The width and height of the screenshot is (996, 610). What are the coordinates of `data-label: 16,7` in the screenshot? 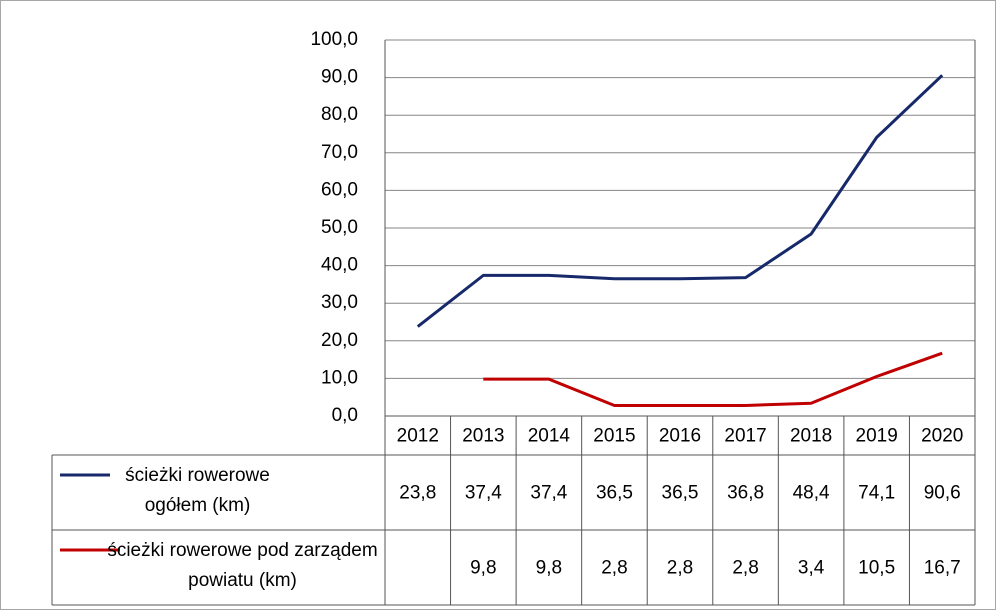 It's located at (942, 568).